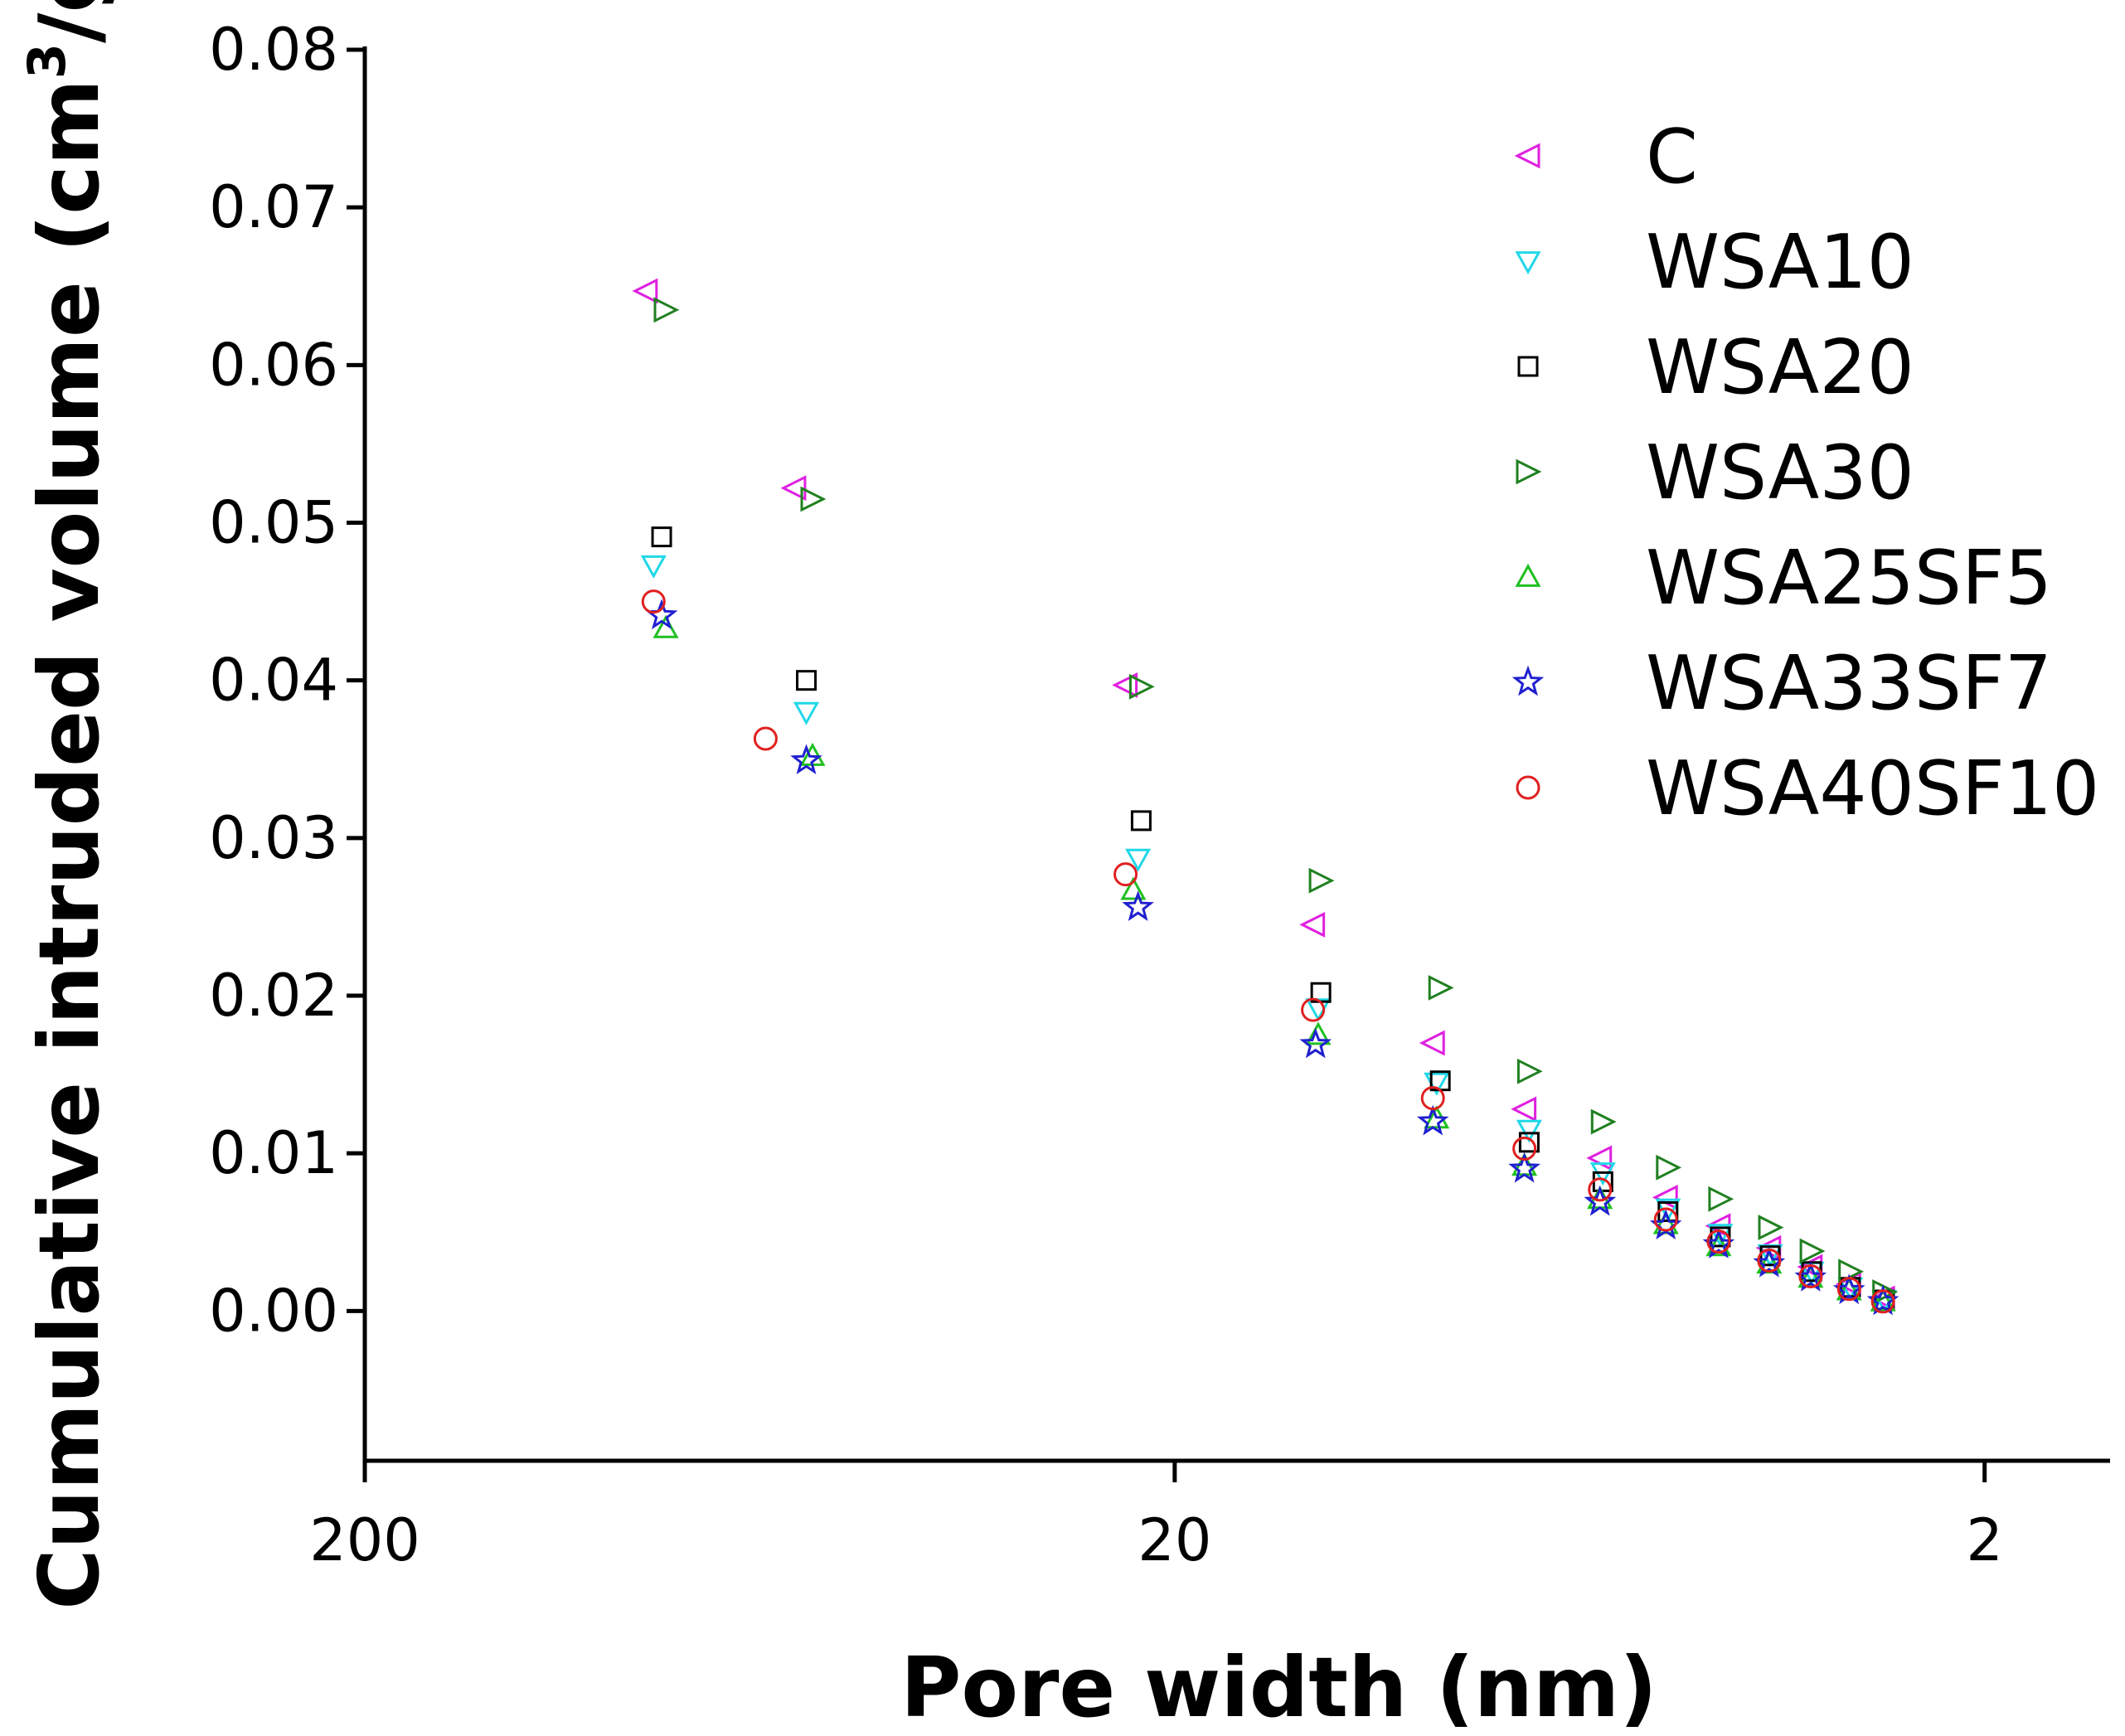 Image resolution: width=2125 pixels, height=1736 pixels. I want to click on y-tick-label: 0.06, so click(273, 365).